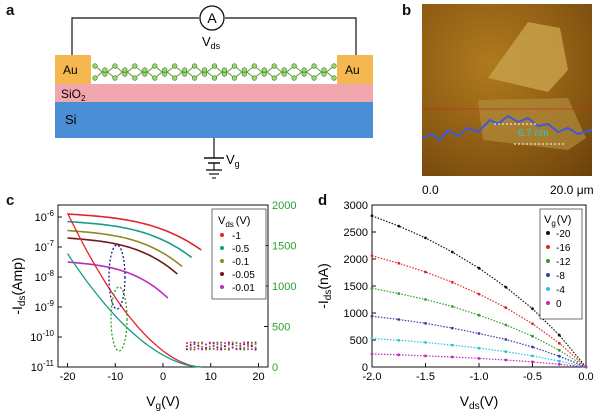 The height and width of the screenshot is (411, 600). I want to click on sio2-label: SiO2, so click(73, 95).